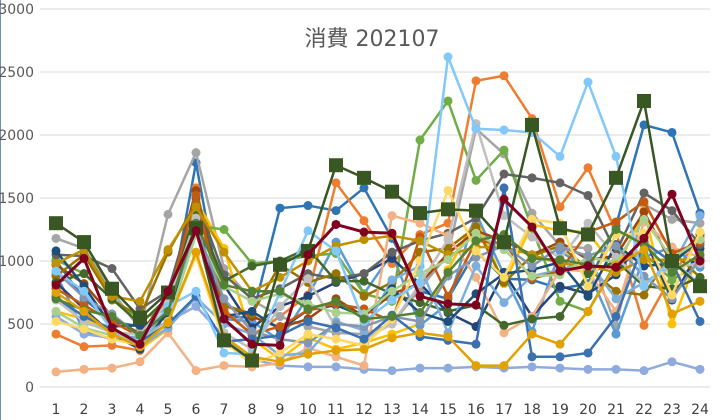 The width and height of the screenshot is (724, 420). I want to click on y-tick-label: 0, so click(29, 388).